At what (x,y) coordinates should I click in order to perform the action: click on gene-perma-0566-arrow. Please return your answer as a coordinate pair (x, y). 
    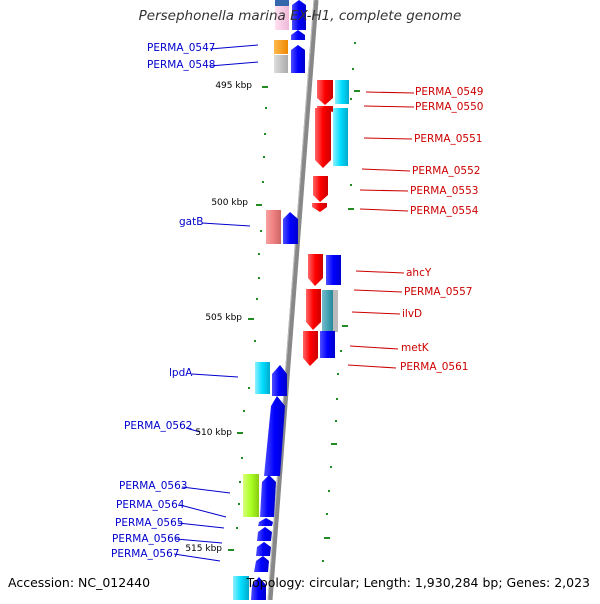
    Looking at the image, I should click on (263, 549).